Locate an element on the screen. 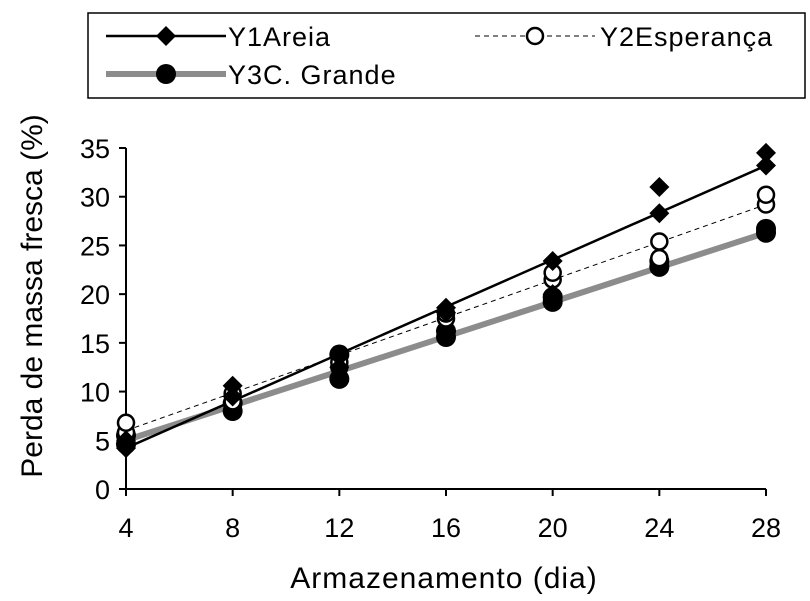 The width and height of the screenshot is (810, 601). legend-entry: Y3C. Grande is located at coordinates (251, 75).